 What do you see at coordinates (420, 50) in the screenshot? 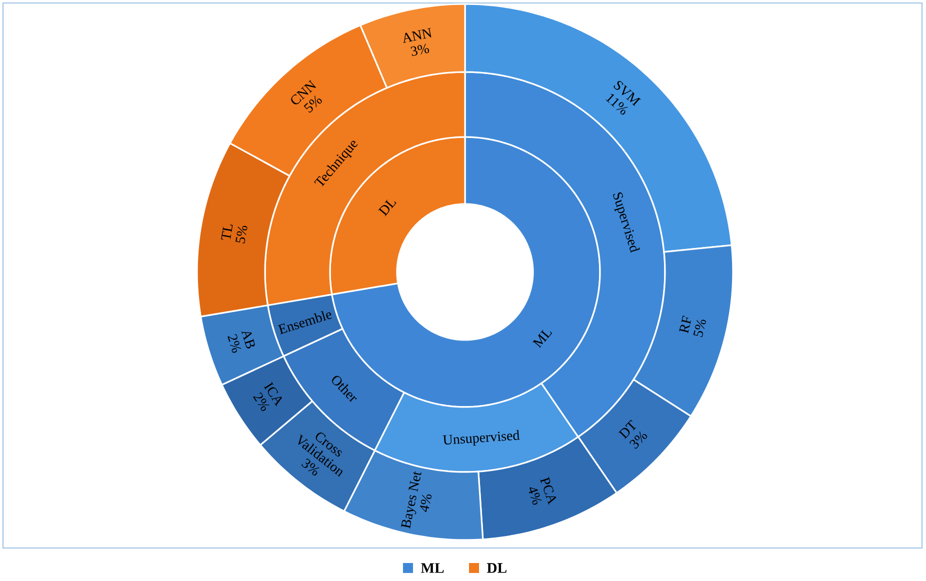
I see `data-label: 3%` at bounding box center [420, 50].